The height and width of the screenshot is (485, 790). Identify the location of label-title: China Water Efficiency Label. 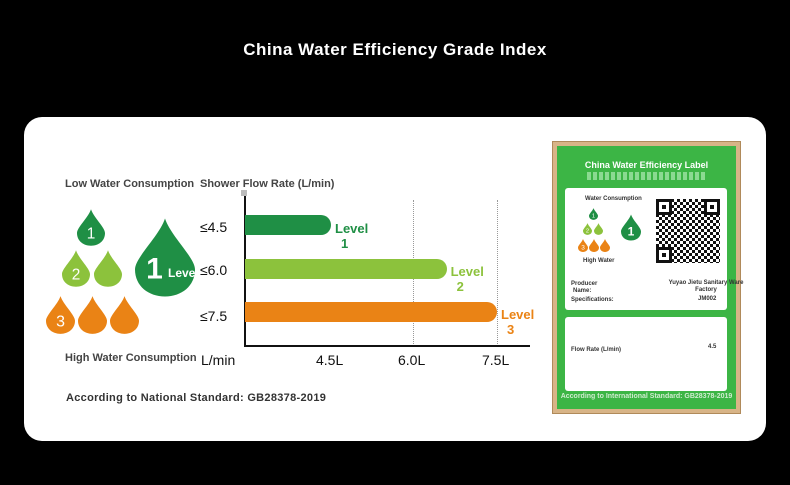
(646, 165).